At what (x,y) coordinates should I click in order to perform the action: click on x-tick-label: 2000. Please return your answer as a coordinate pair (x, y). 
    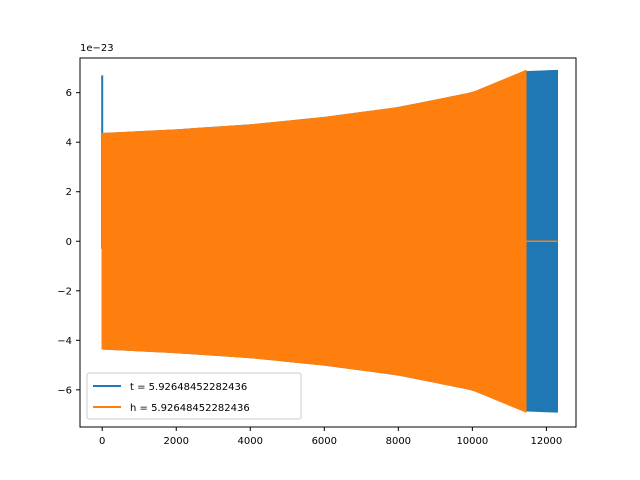
    Looking at the image, I should click on (176, 441).